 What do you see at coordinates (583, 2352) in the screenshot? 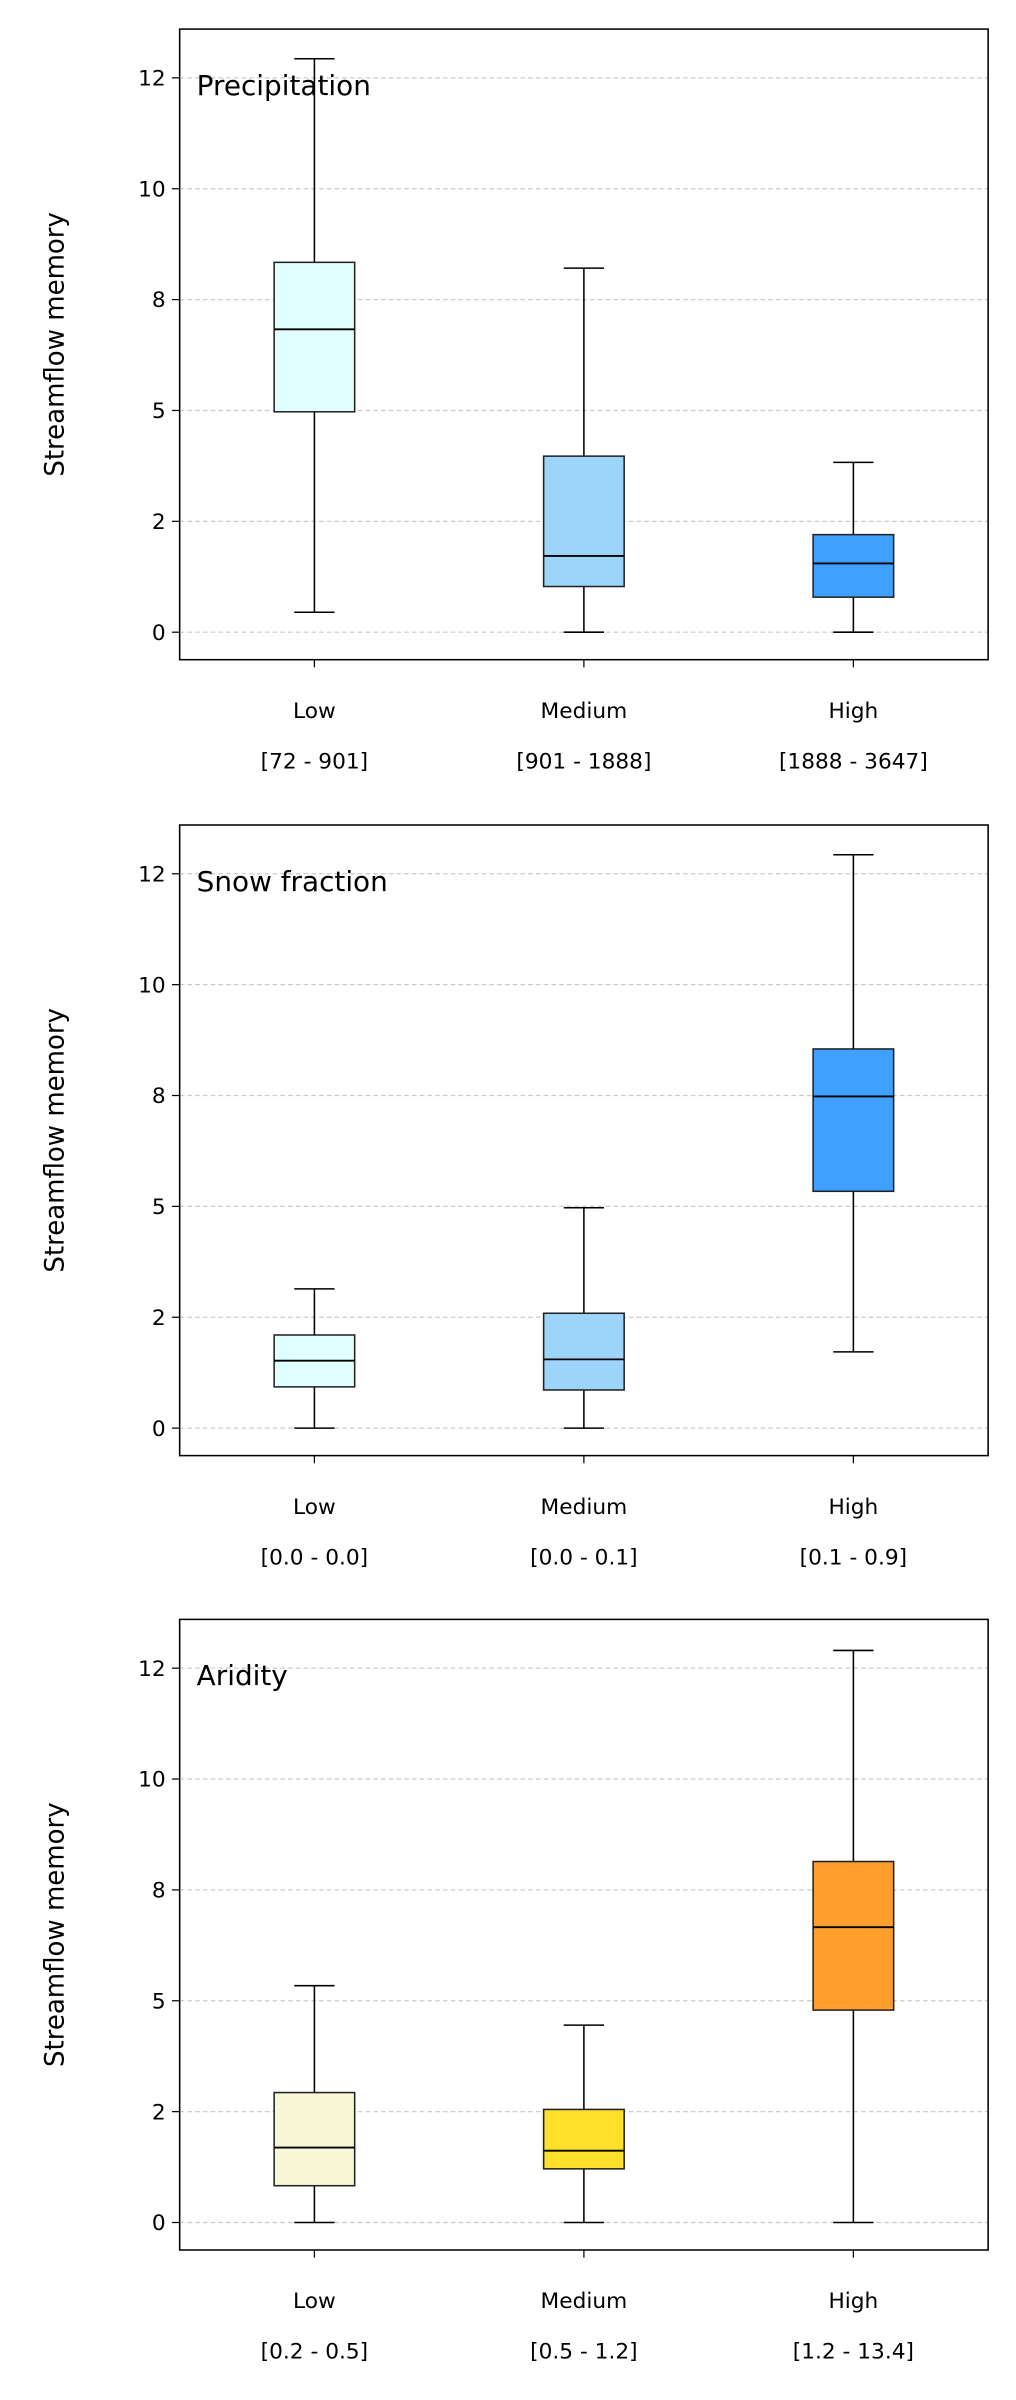
I see `x-tick-range: [0.5 - 1.2]` at bounding box center [583, 2352].